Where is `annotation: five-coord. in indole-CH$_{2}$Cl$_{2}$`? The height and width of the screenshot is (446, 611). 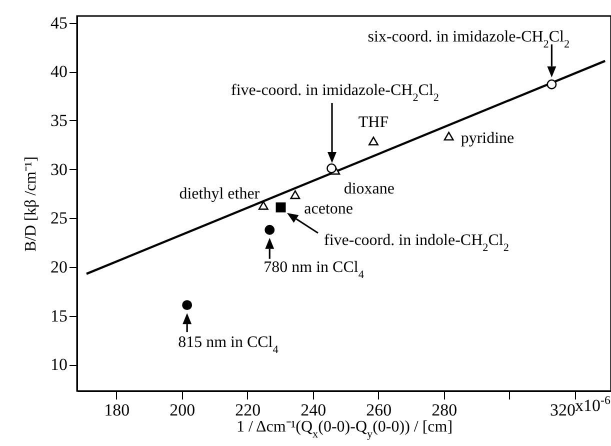 annotation: five-coord. in indole-CH$_{2}$Cl$_{2}$ is located at coordinates (416, 243).